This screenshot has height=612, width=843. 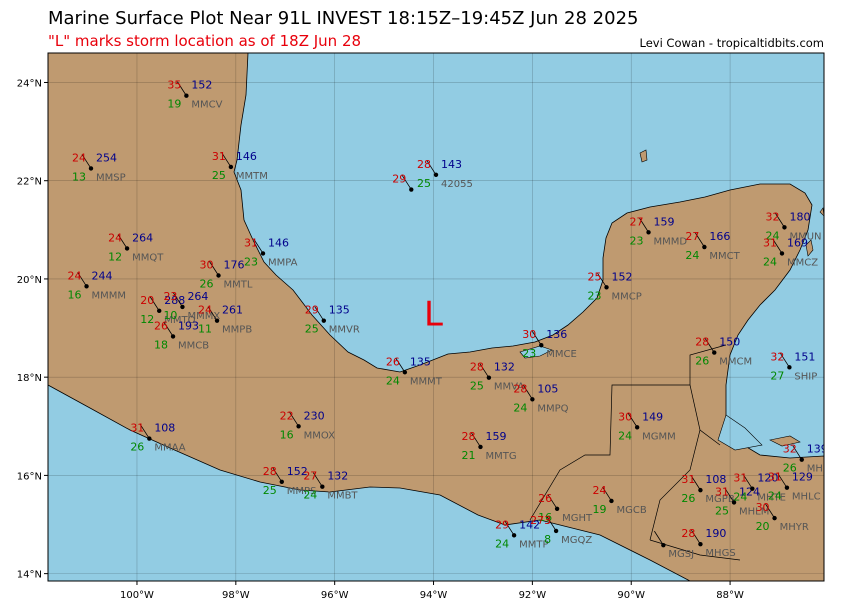 I want to click on guatemala-honduras-border, so click(x=675, y=485).